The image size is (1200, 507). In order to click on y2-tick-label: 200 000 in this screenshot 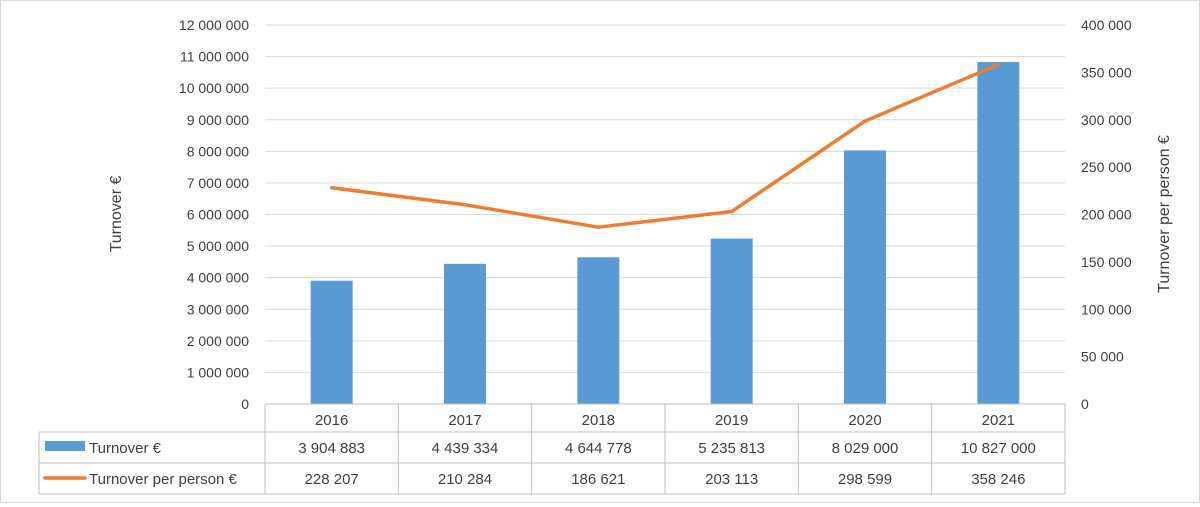, I will do `click(1106, 215)`.